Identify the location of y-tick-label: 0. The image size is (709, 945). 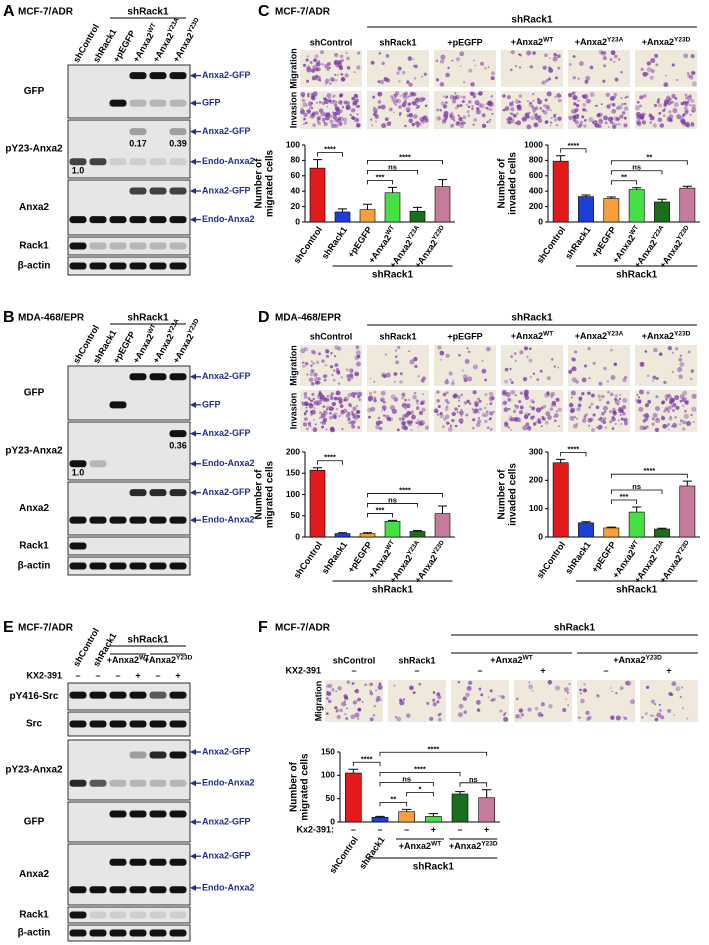
(540, 221).